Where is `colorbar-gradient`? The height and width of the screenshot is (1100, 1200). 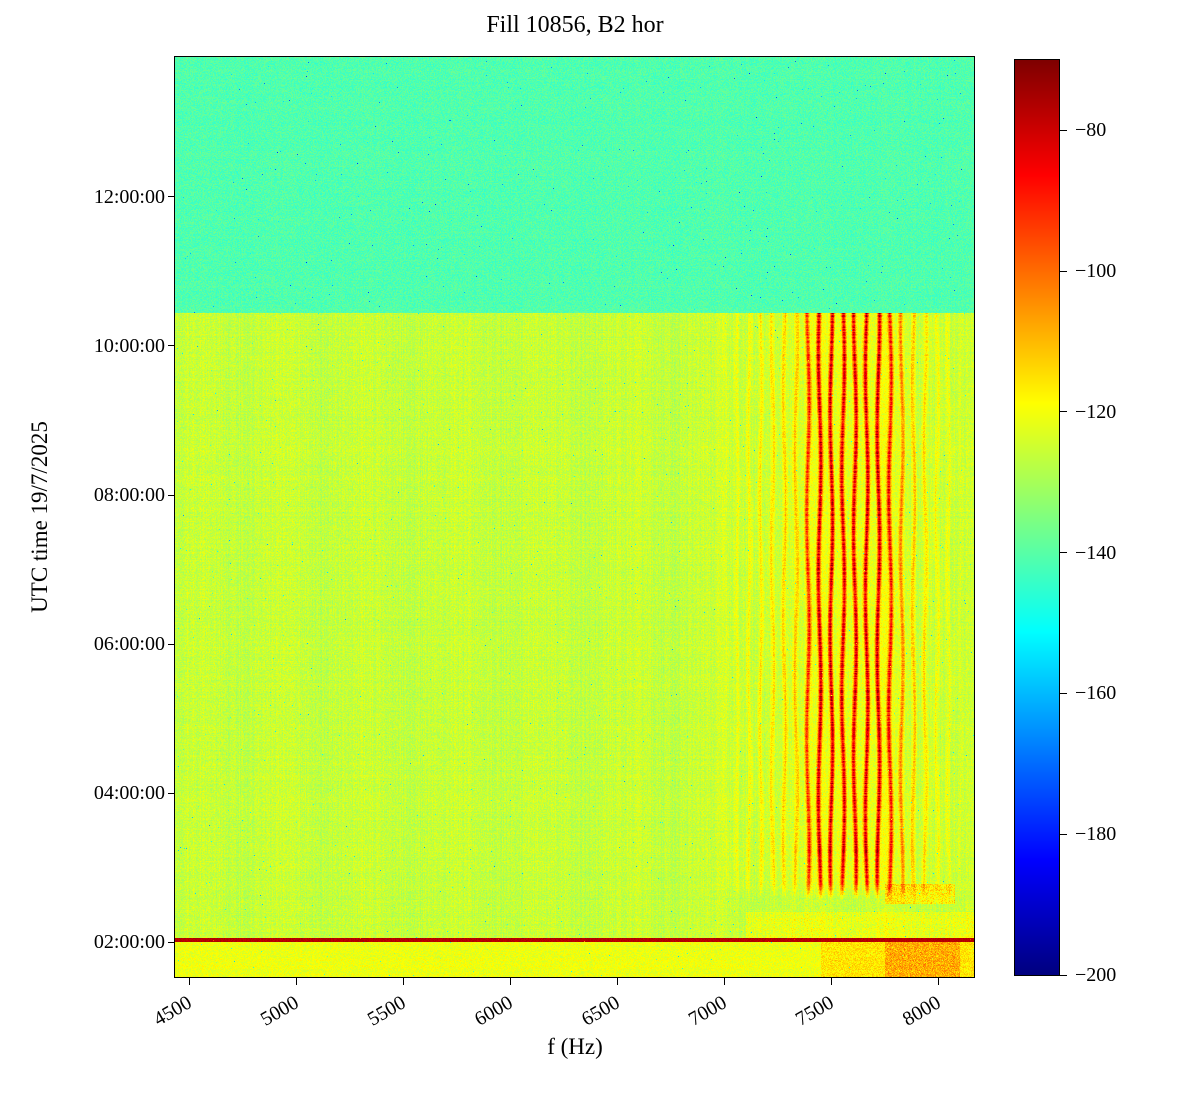 colorbar-gradient is located at coordinates (1037, 517).